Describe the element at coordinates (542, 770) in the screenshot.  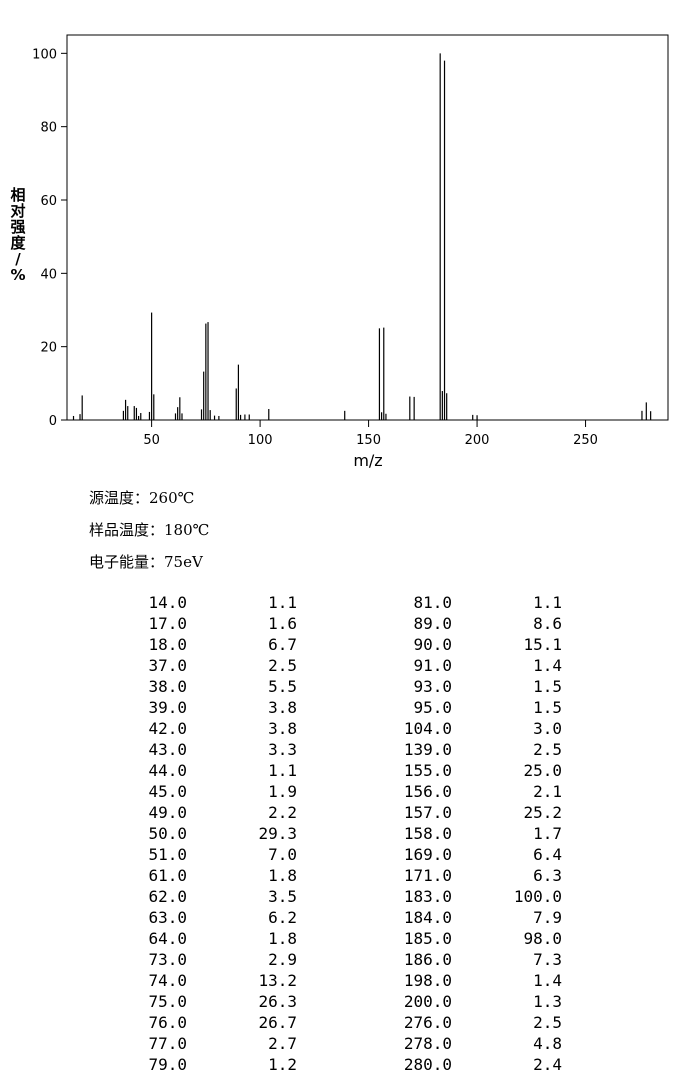
I see `table-cell: 25.0` at that location.